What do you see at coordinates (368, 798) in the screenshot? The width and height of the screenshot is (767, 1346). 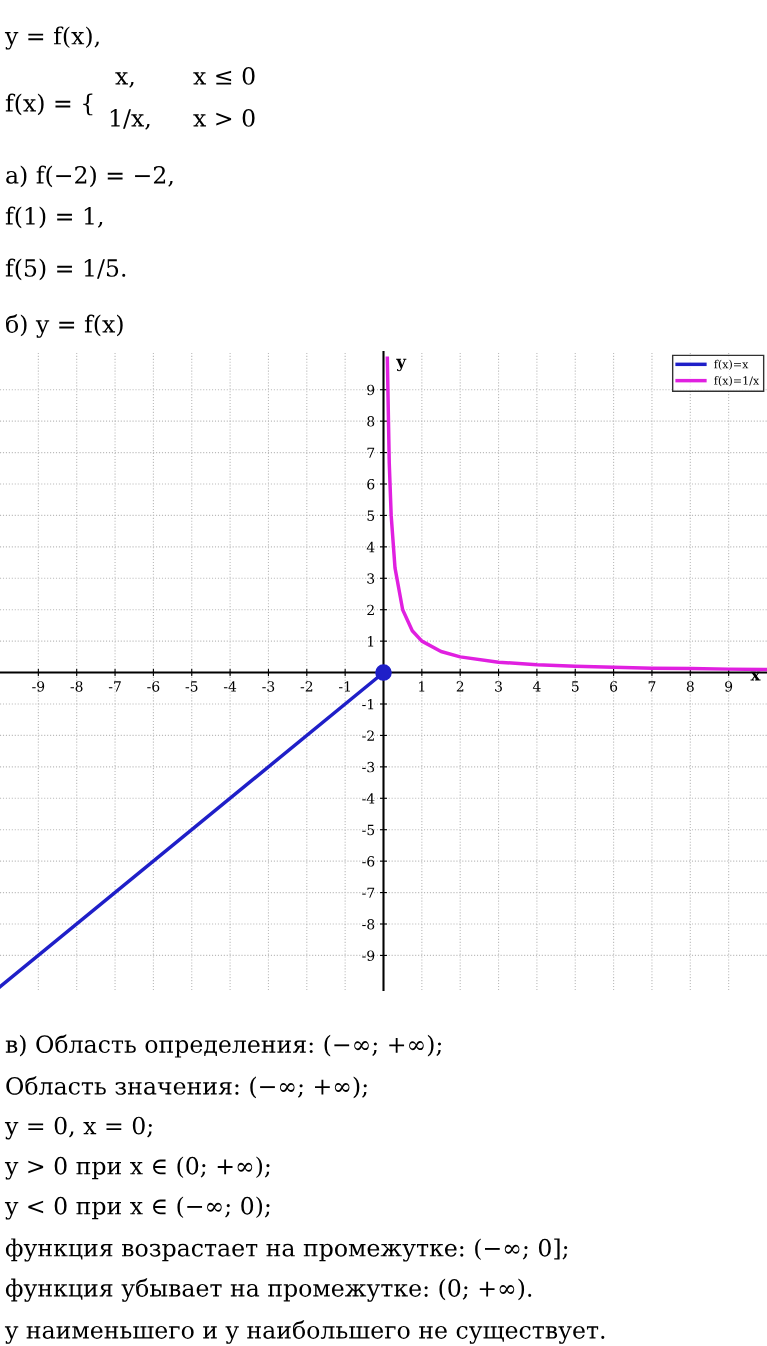 I see `y-tick-label: -4` at bounding box center [368, 798].